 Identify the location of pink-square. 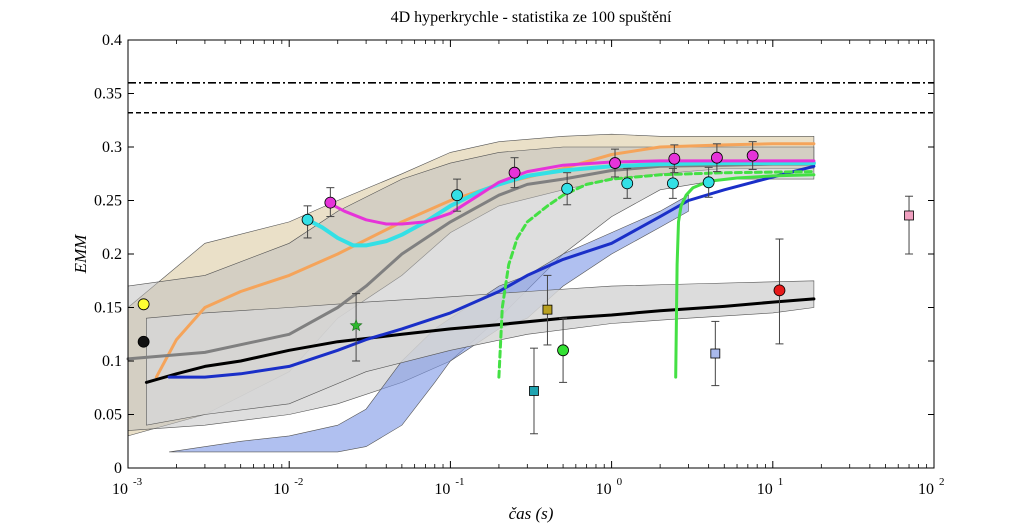
(909, 215).